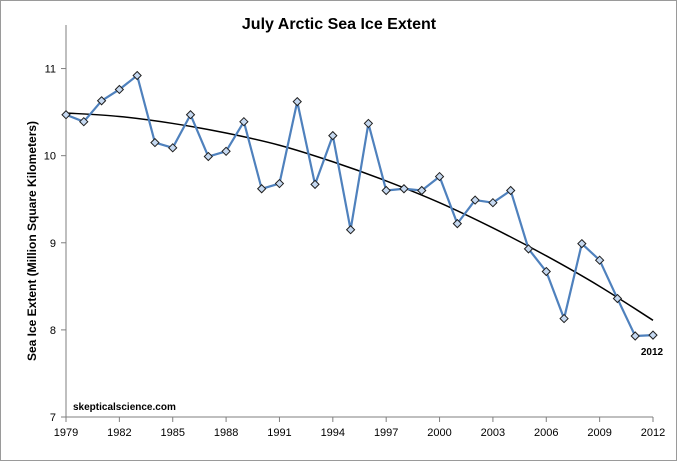 This screenshot has height=465, width=677. I want to click on x-tick-label: 2000, so click(439, 433).